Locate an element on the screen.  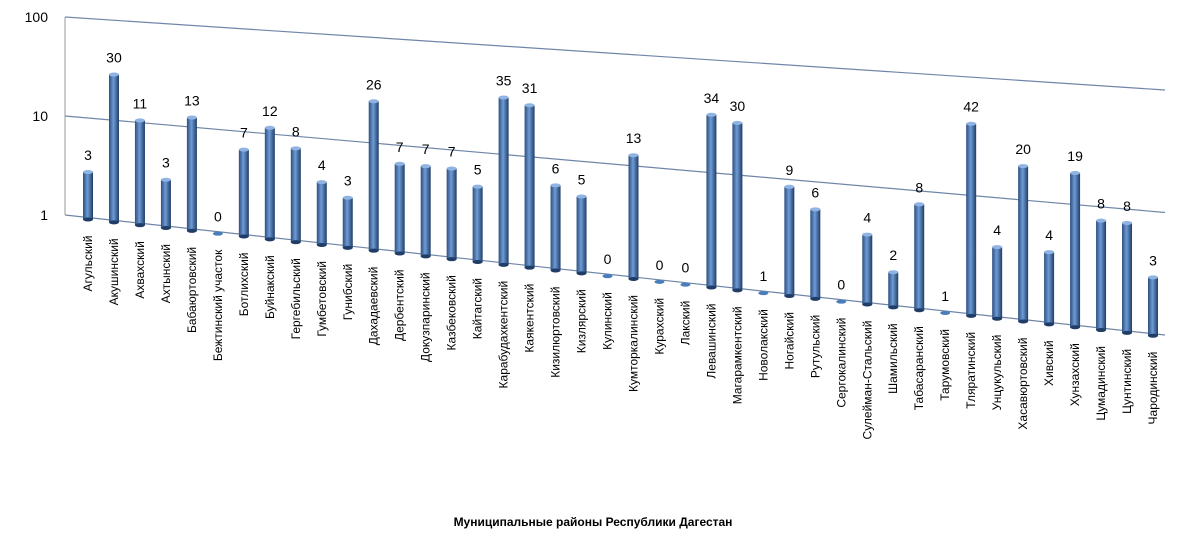
x-tick-label: Карабудахкентский is located at coordinates (504, 335).